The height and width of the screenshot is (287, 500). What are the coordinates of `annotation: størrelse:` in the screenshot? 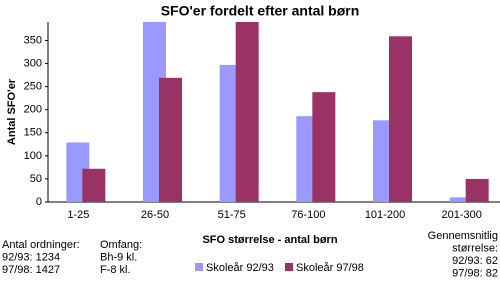 It's located at (475, 248).